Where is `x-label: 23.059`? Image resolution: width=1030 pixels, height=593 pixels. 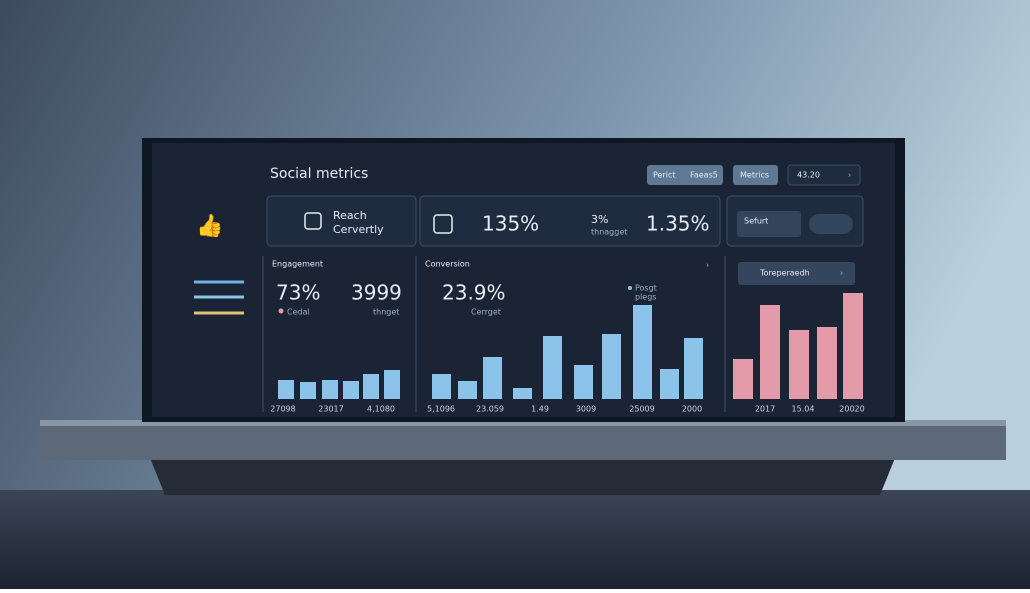 x-label: 23.059 is located at coordinates (490, 409).